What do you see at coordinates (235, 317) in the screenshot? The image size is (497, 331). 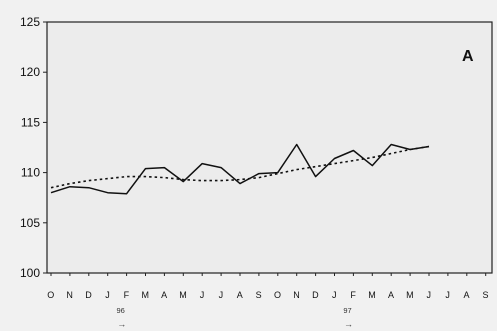 I see `year-markers: 96 → 97 →` at bounding box center [235, 317].